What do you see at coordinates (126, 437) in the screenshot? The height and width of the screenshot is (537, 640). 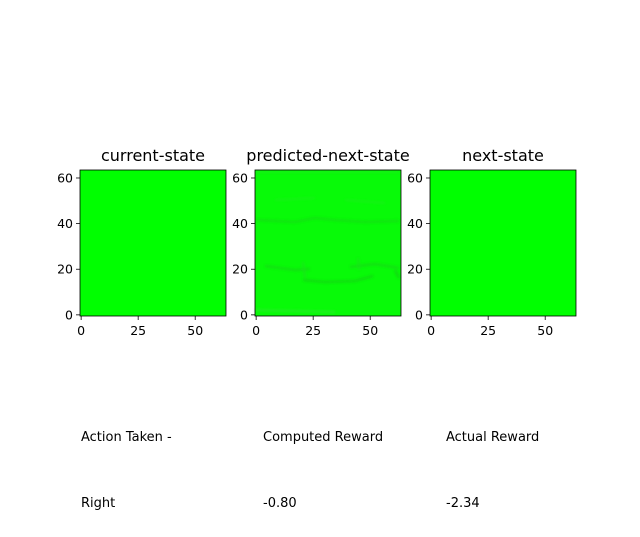 I see `action-label: Action Taken -` at bounding box center [126, 437].